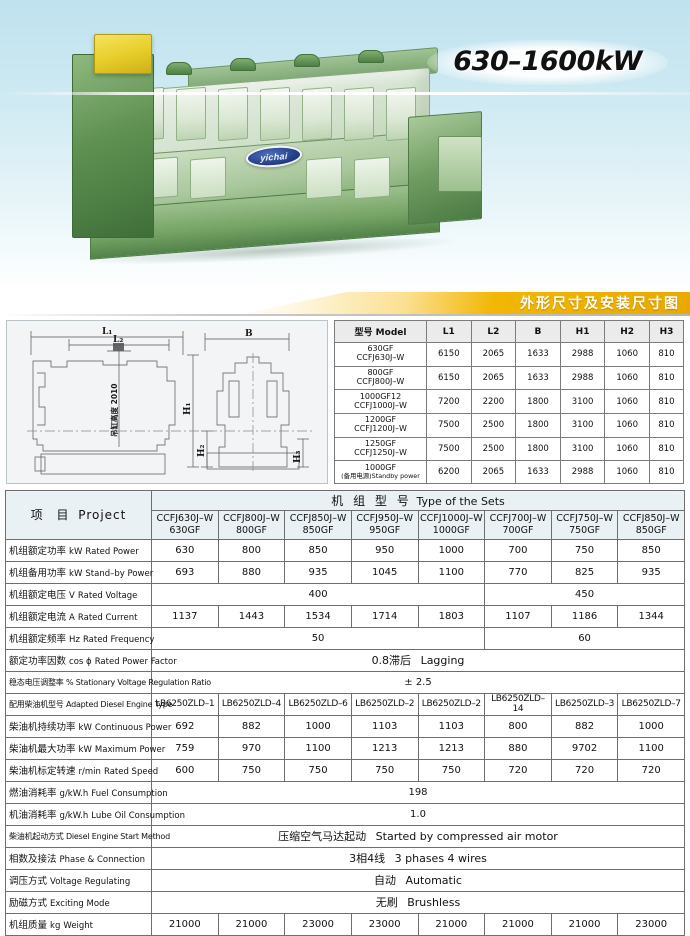  I want to click on dim-label-l1: L₁, so click(107, 332).